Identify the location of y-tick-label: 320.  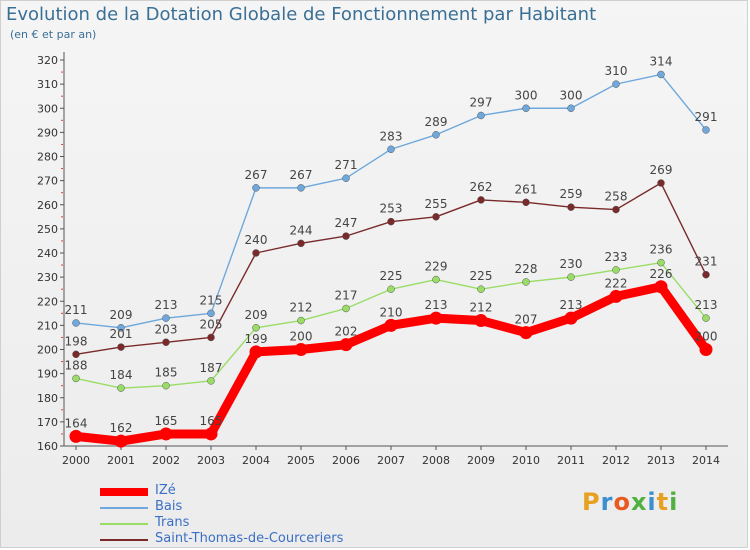
(47, 60).